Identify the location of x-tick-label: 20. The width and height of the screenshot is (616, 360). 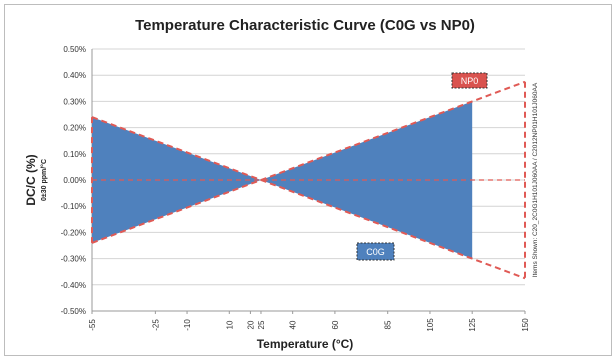
(250, 324).